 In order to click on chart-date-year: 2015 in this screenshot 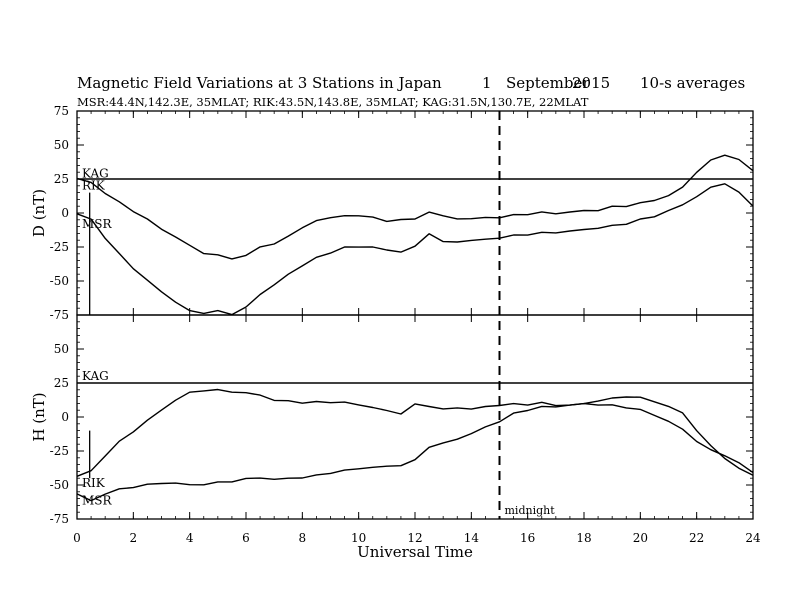, I will do `click(591, 83)`.